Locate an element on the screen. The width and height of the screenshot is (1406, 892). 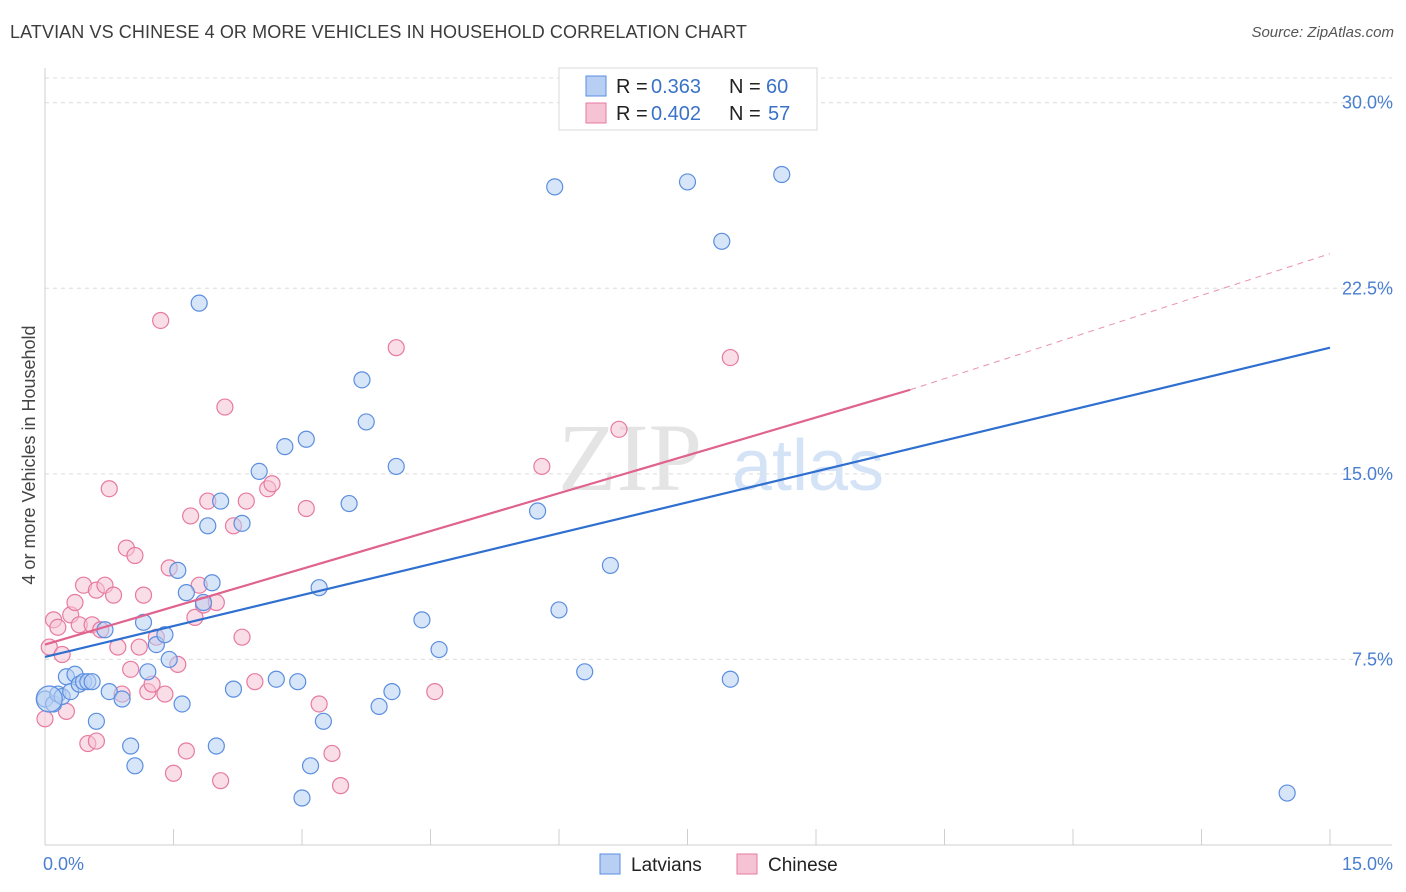
y-tick-label: 22.5% is located at coordinates (1367, 288).